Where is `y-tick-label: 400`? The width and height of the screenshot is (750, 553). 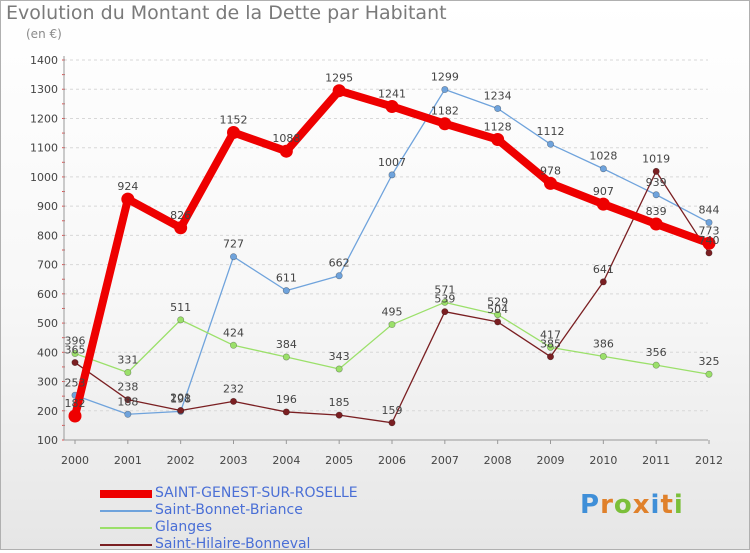 y-tick-label: 400 is located at coordinates (47, 352).